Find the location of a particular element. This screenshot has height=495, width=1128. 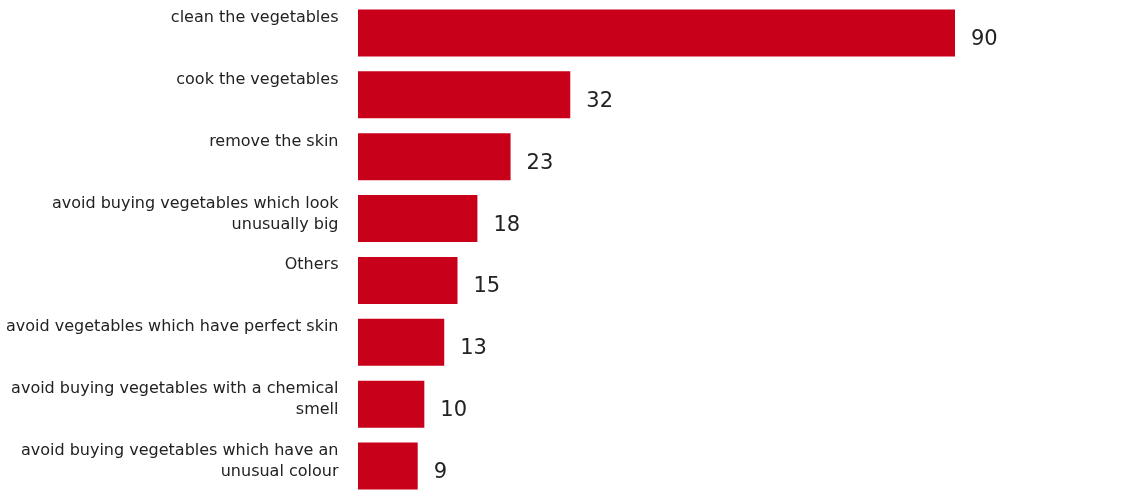

data-label: 15 is located at coordinates (487, 285).